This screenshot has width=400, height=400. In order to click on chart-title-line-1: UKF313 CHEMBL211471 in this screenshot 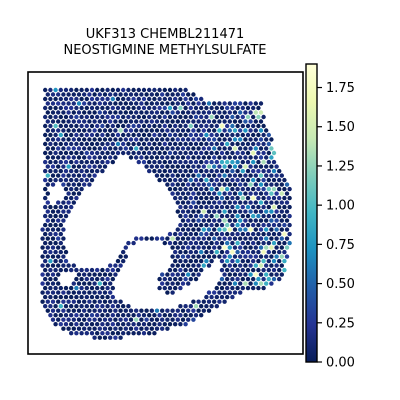, I will do `click(165, 34)`.